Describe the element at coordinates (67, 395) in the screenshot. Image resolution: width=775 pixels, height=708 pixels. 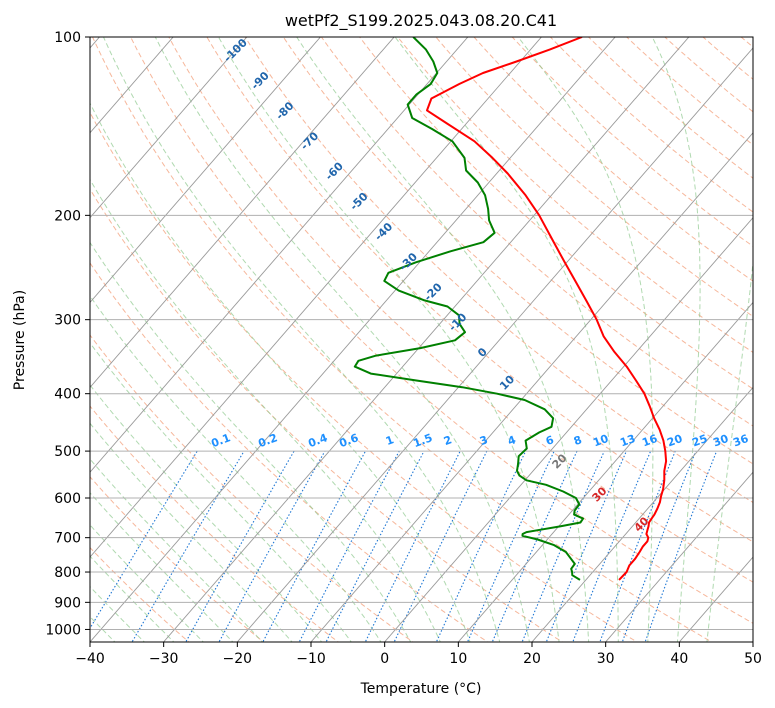
I see `y-tick-label: 400` at that location.